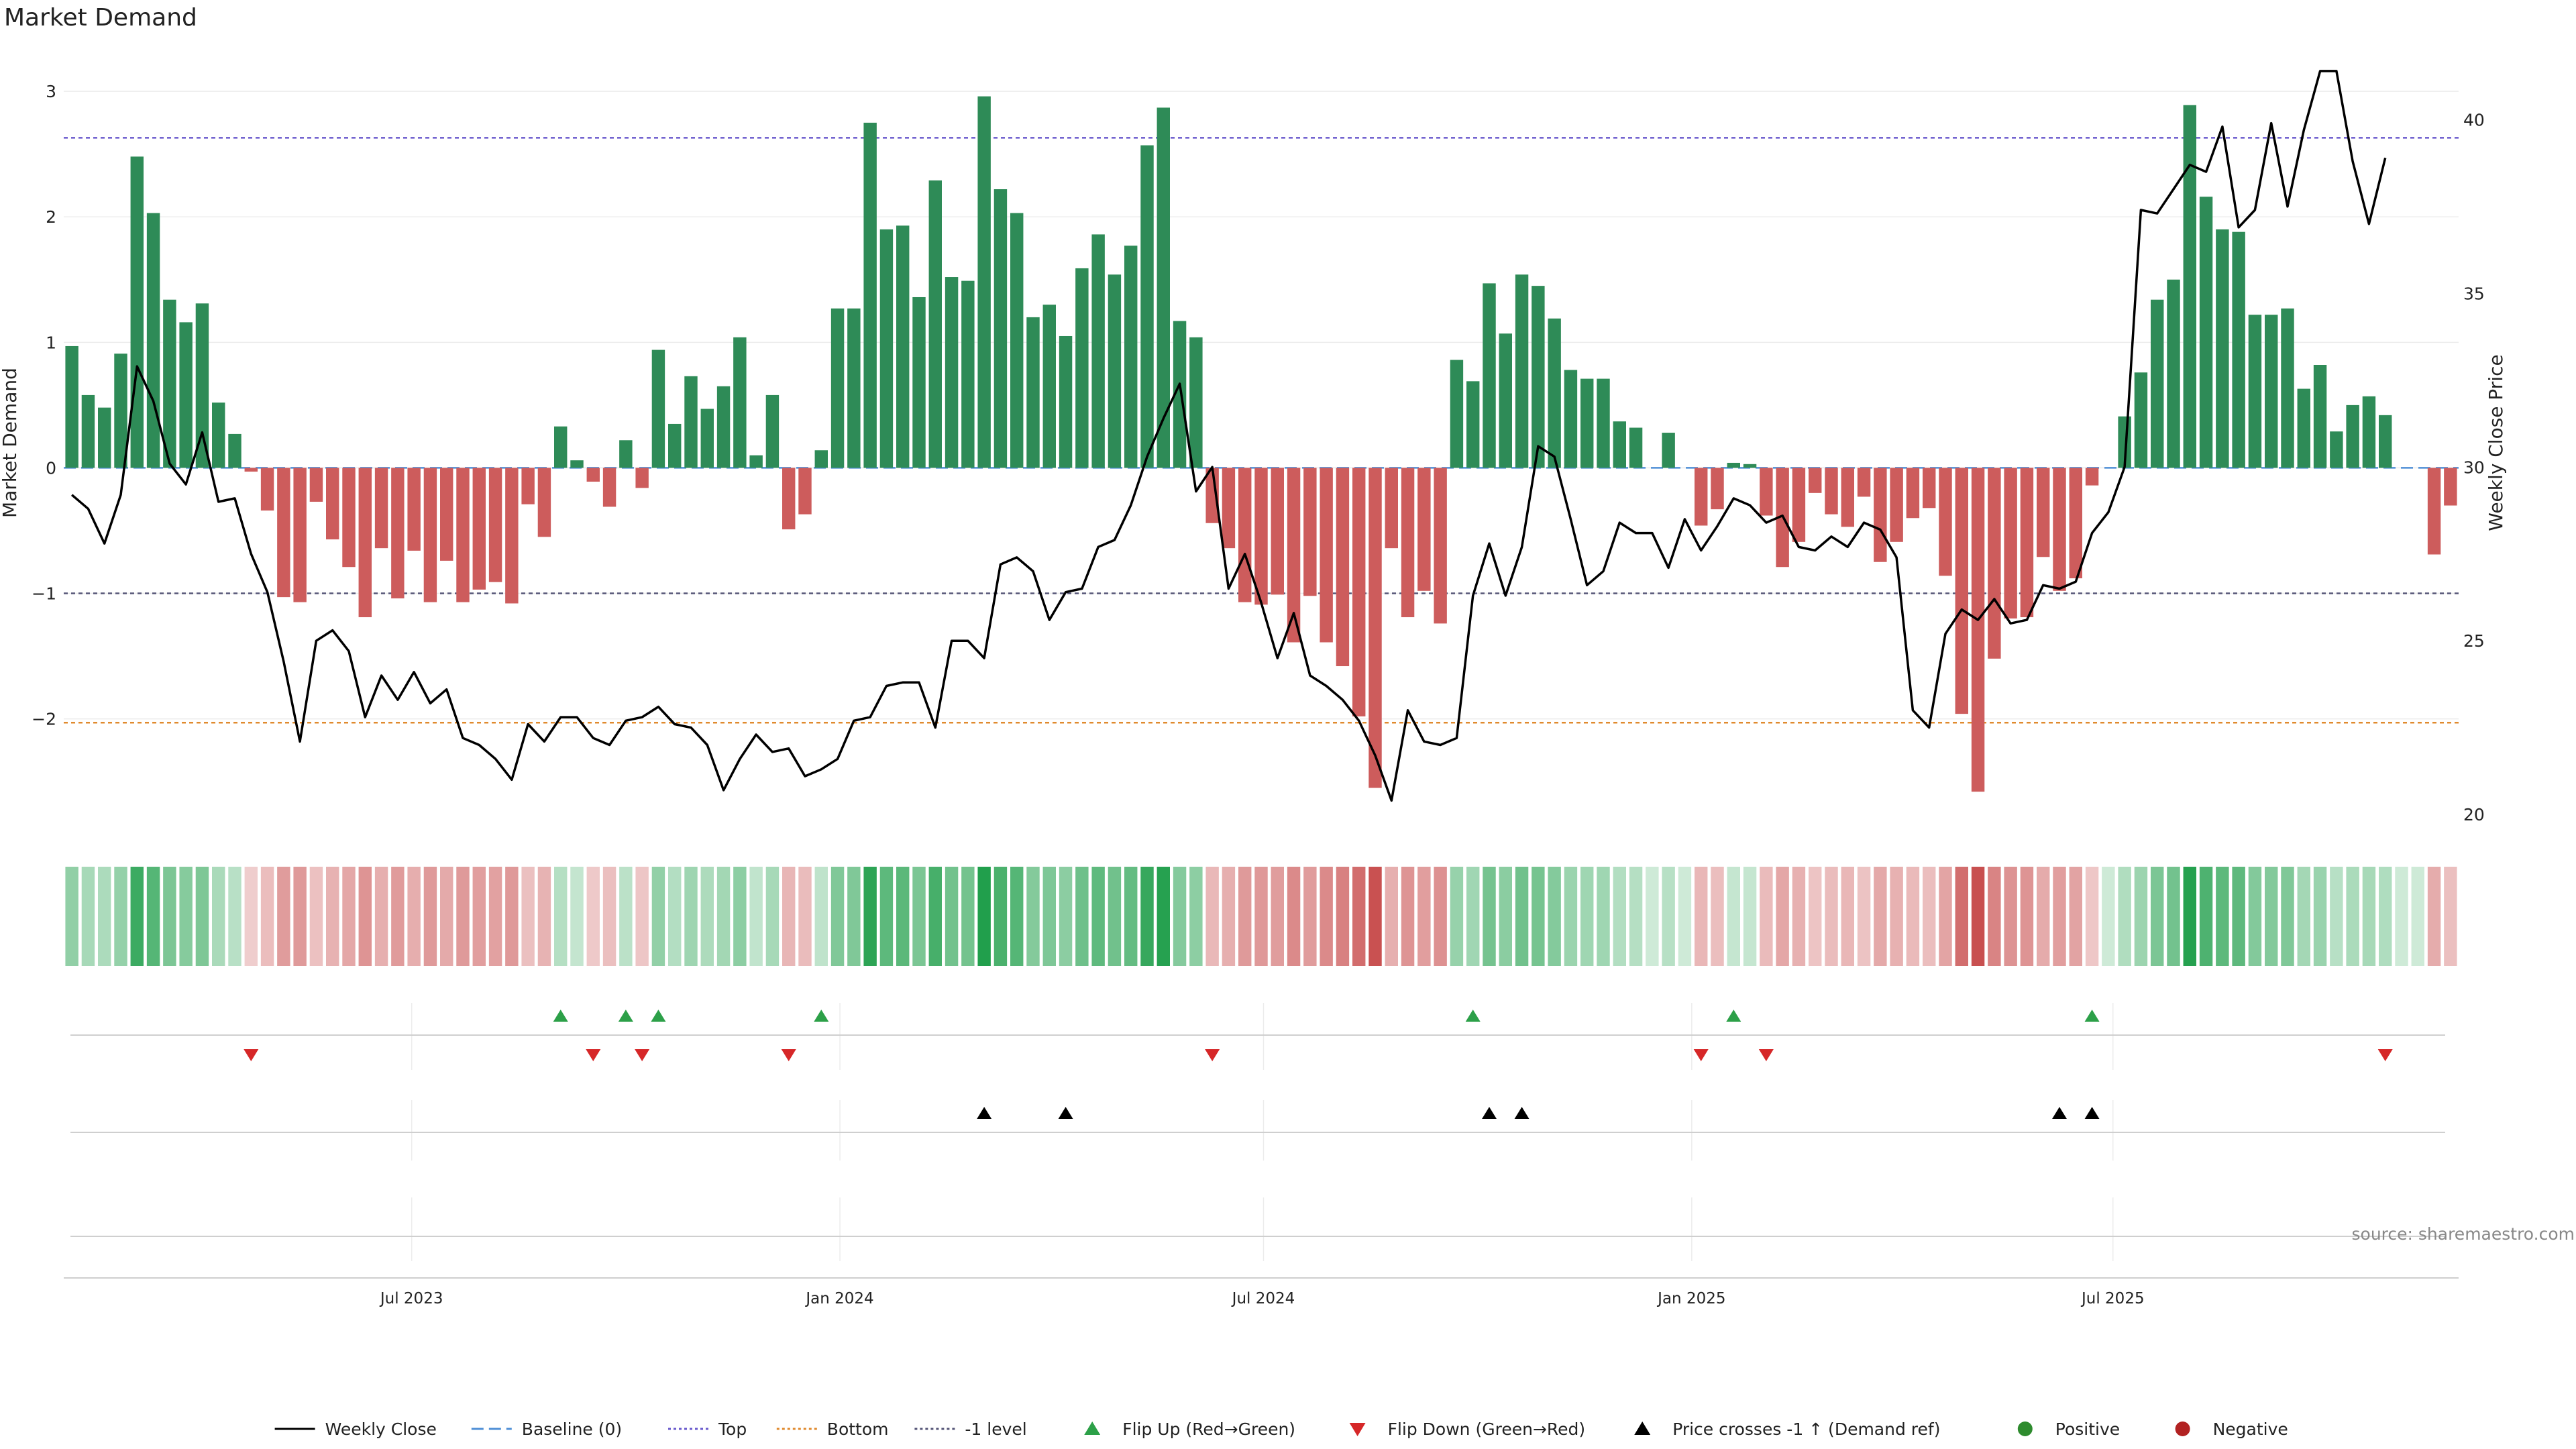 Image resolution: width=2576 pixels, height=1449 pixels. Describe the element at coordinates (572, 1429) in the screenshot. I see `legend-label: Baseline (0)` at that location.